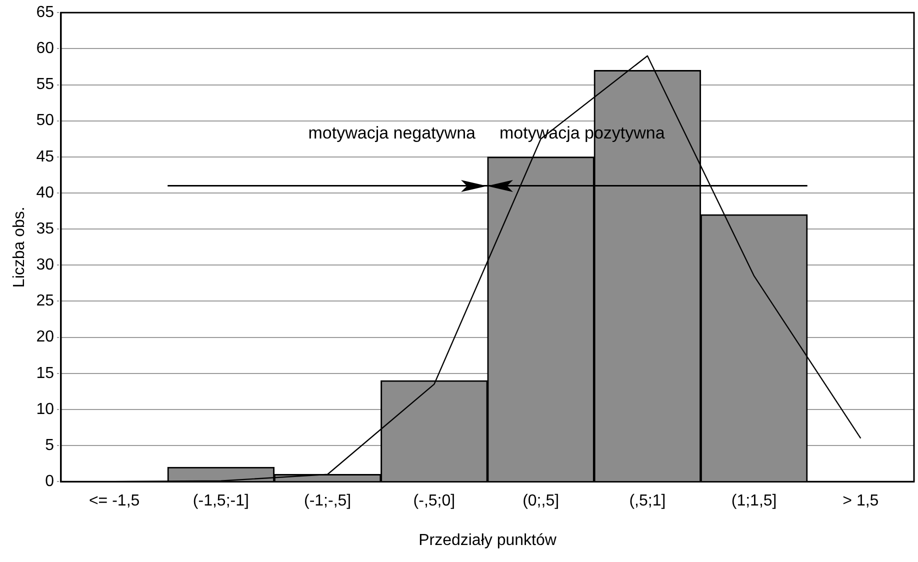  I want to click on x-tick-label: (,5;1], so click(647, 501).